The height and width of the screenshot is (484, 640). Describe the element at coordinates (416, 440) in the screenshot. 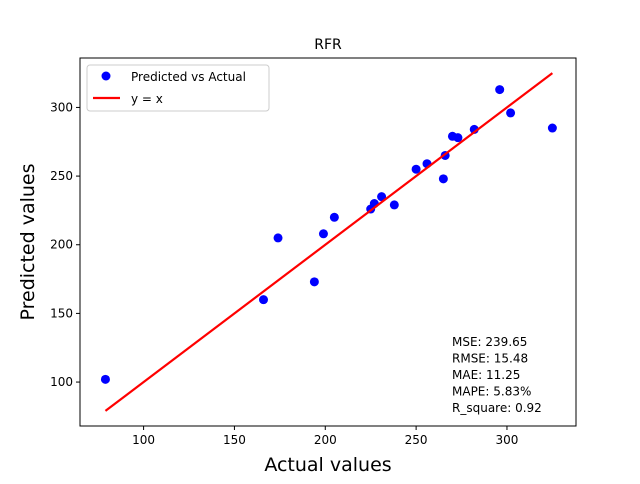

I see `x-tick-label: 250` at that location.